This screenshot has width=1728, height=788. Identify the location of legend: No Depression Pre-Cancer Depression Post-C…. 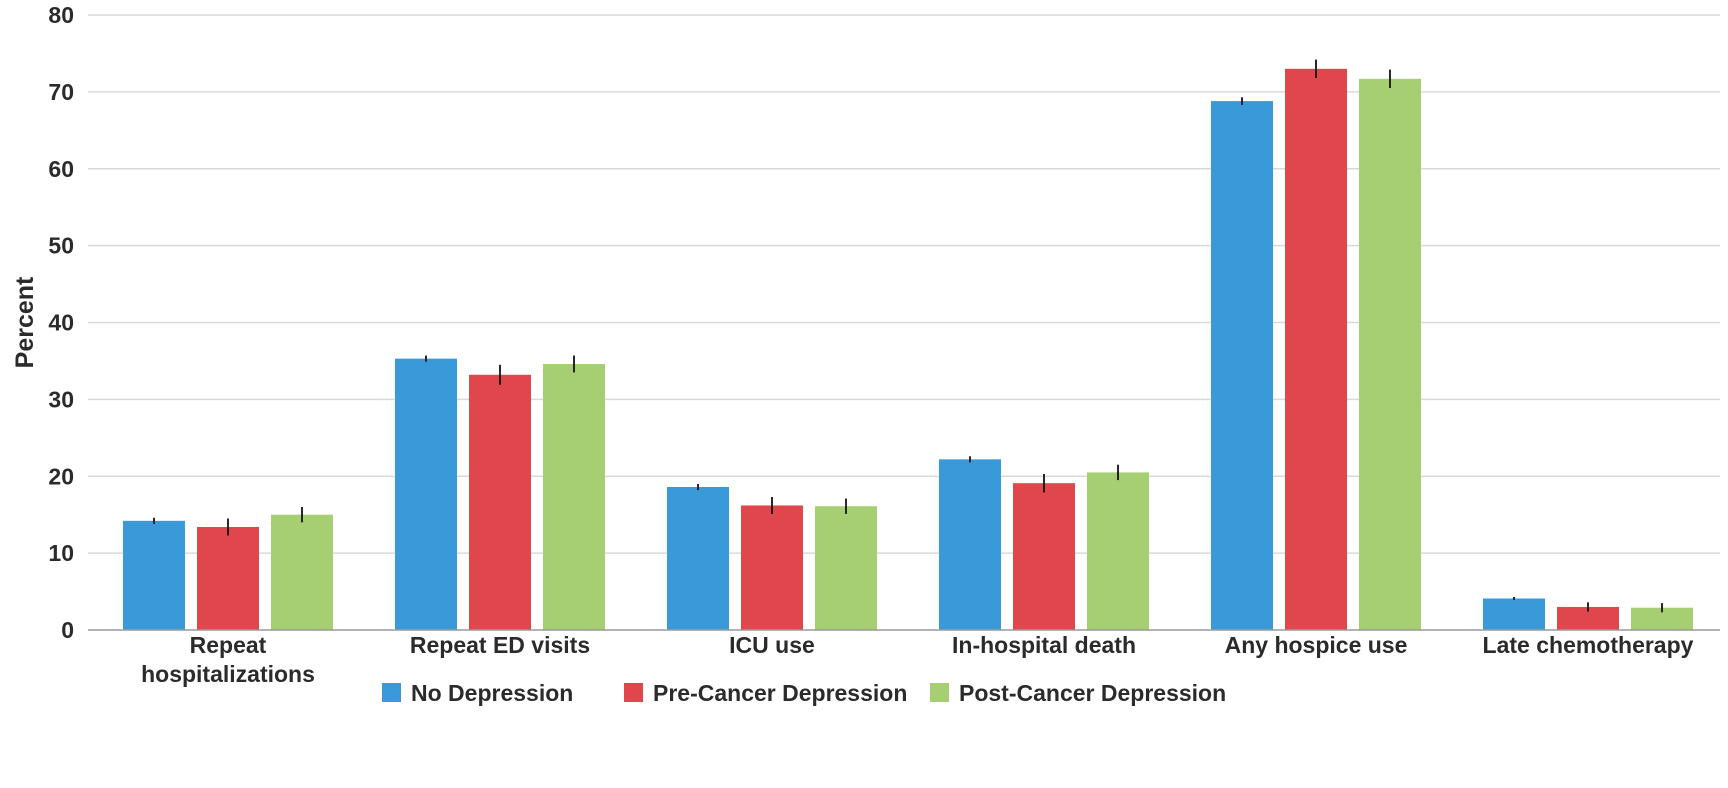
(804, 693).